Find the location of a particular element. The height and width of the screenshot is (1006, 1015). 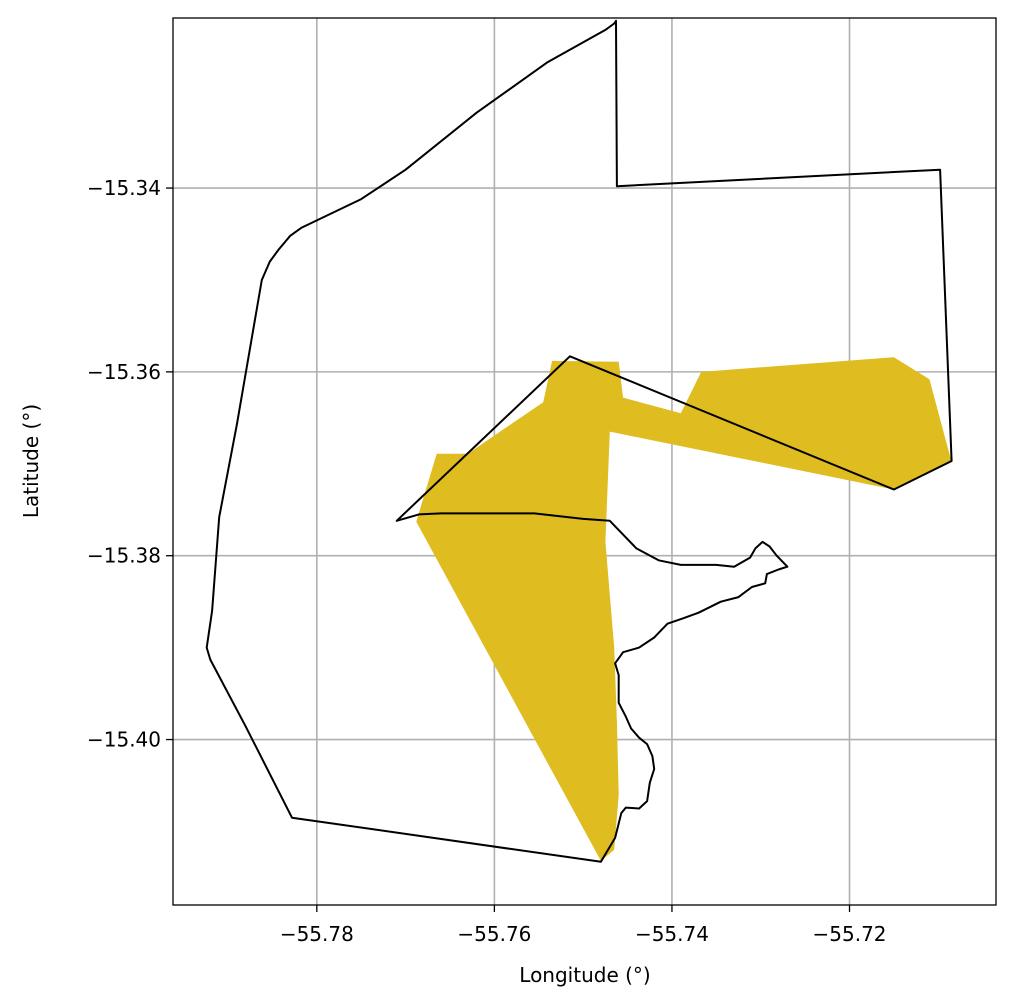

x-tick-label: −55.76 is located at coordinates (494, 934).